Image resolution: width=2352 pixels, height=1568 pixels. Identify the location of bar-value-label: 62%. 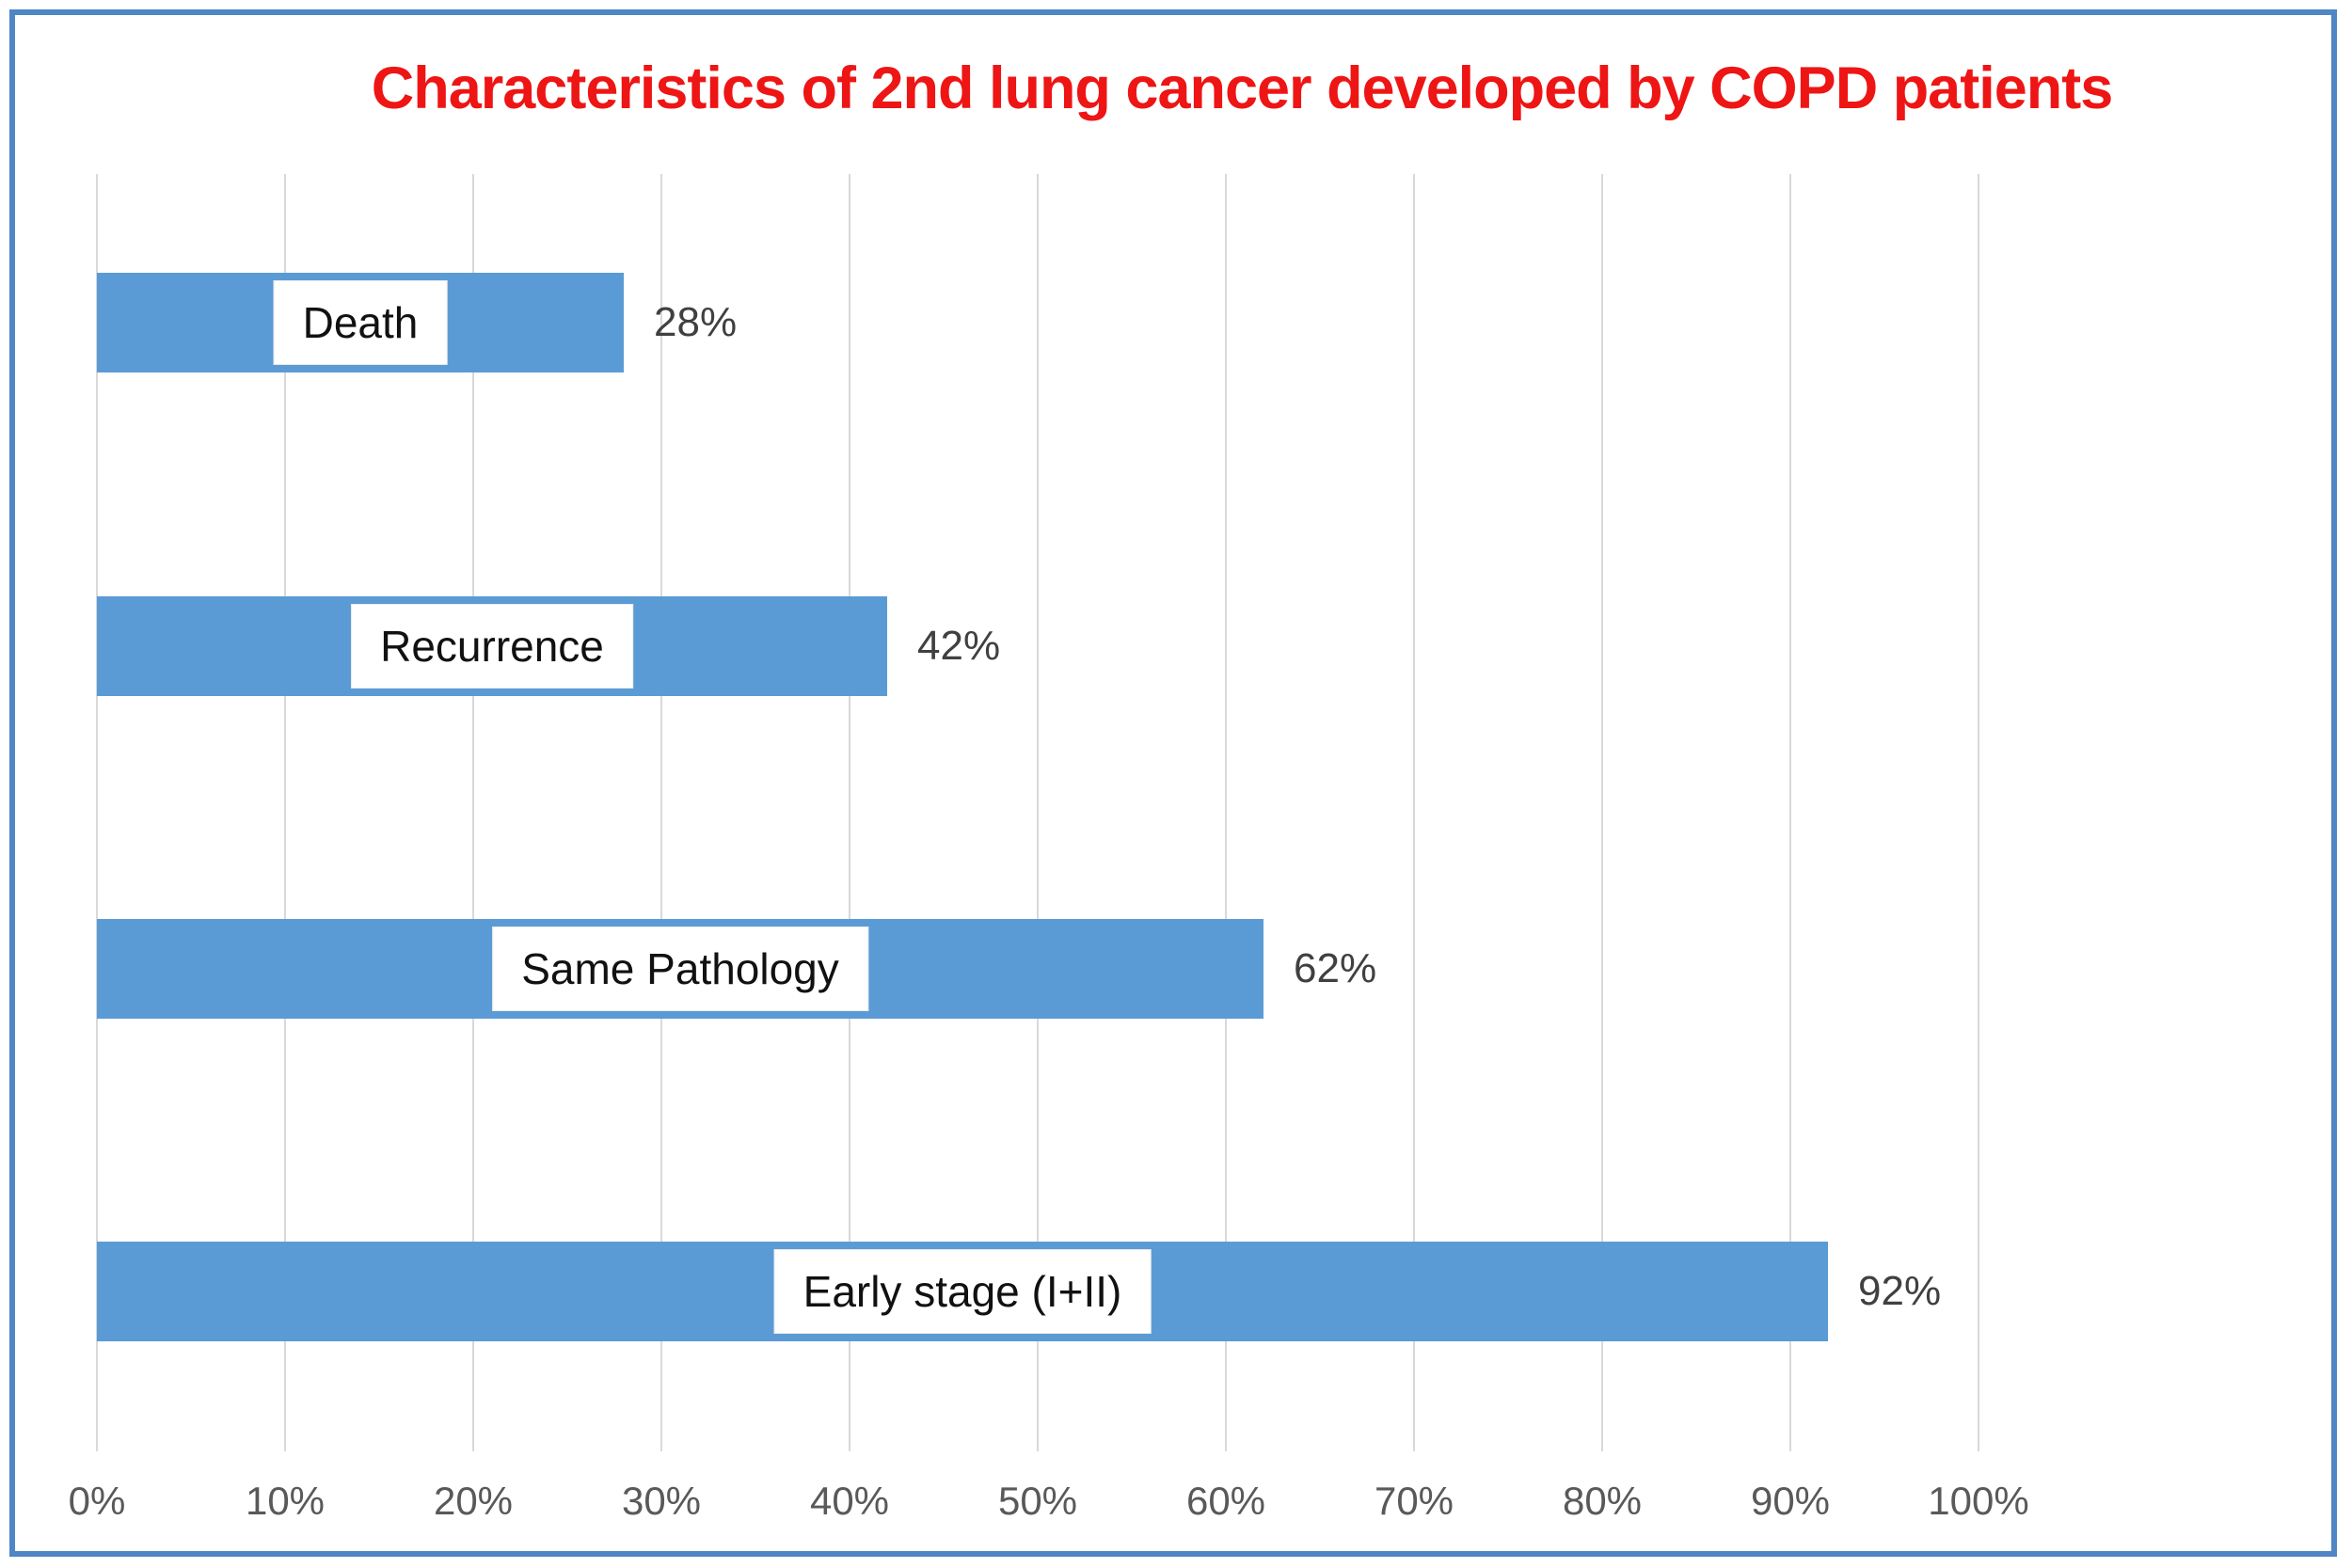
(1335, 968).